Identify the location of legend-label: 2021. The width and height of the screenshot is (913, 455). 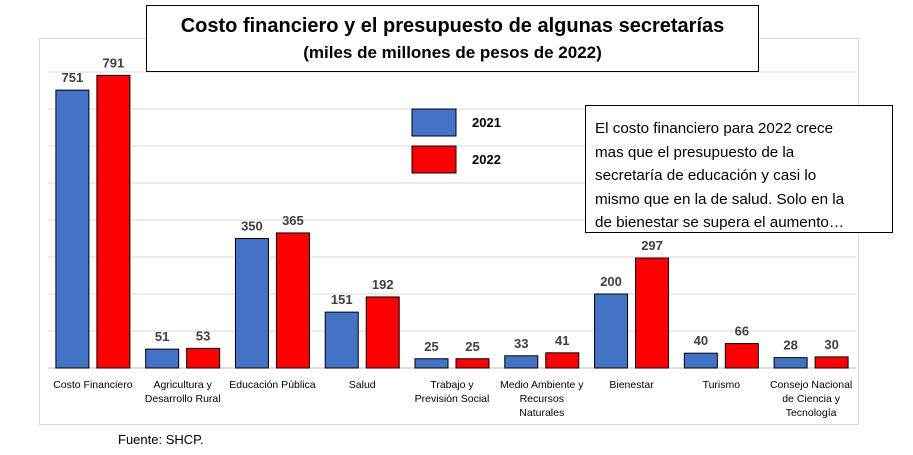
(486, 122).